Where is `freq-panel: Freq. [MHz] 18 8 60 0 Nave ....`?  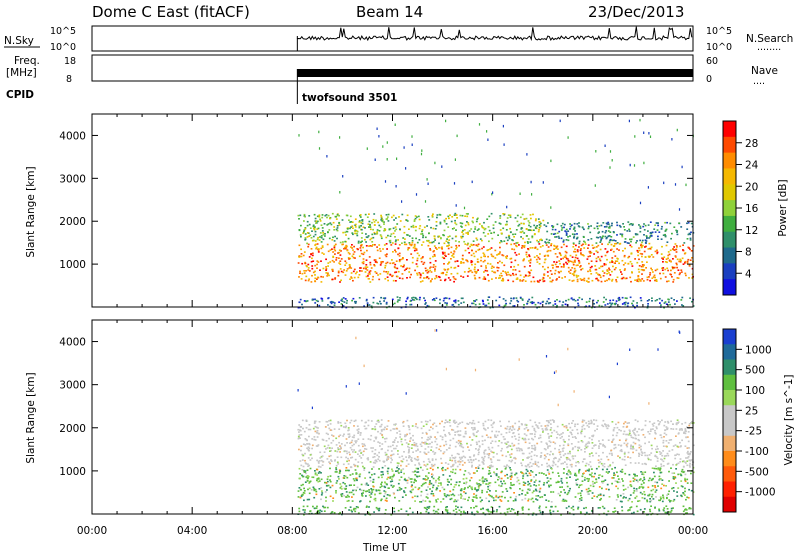
freq-panel: Freq. [MHz] 18 8 60 0 Nave .... is located at coordinates (392, 70).